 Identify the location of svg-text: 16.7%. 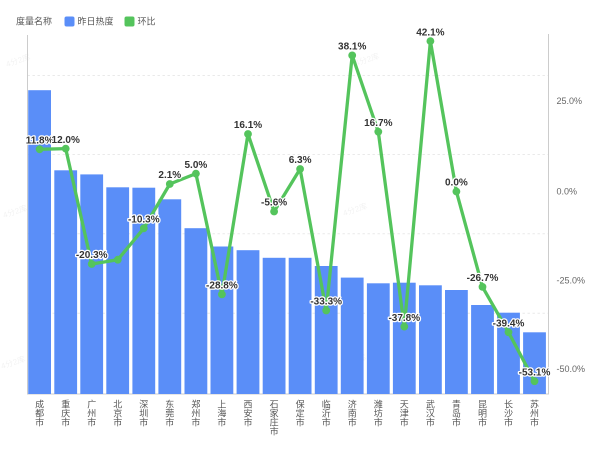
(378, 123).